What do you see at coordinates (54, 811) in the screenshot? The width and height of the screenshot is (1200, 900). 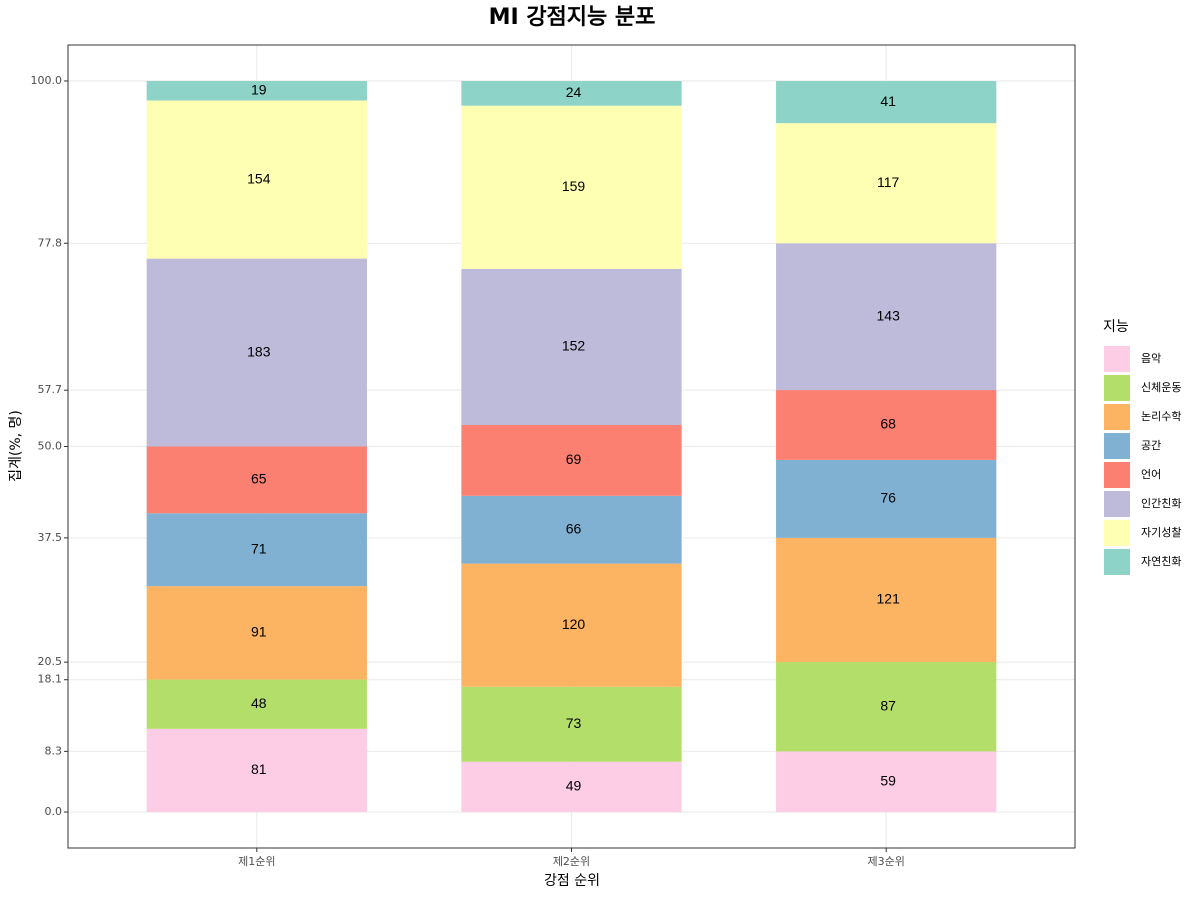 I see `y-tick-label: 0.0` at bounding box center [54, 811].